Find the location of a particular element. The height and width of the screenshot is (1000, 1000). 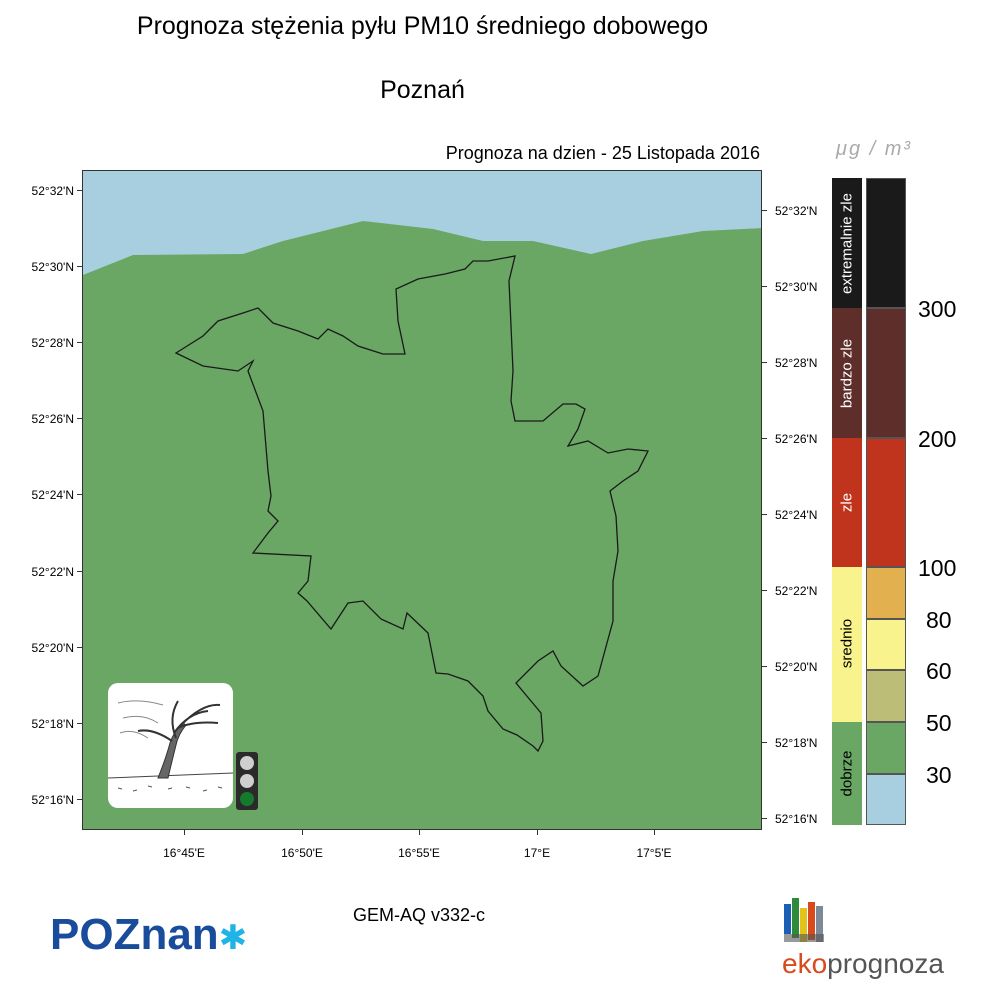

scale-value: 50 is located at coordinates (939, 723).